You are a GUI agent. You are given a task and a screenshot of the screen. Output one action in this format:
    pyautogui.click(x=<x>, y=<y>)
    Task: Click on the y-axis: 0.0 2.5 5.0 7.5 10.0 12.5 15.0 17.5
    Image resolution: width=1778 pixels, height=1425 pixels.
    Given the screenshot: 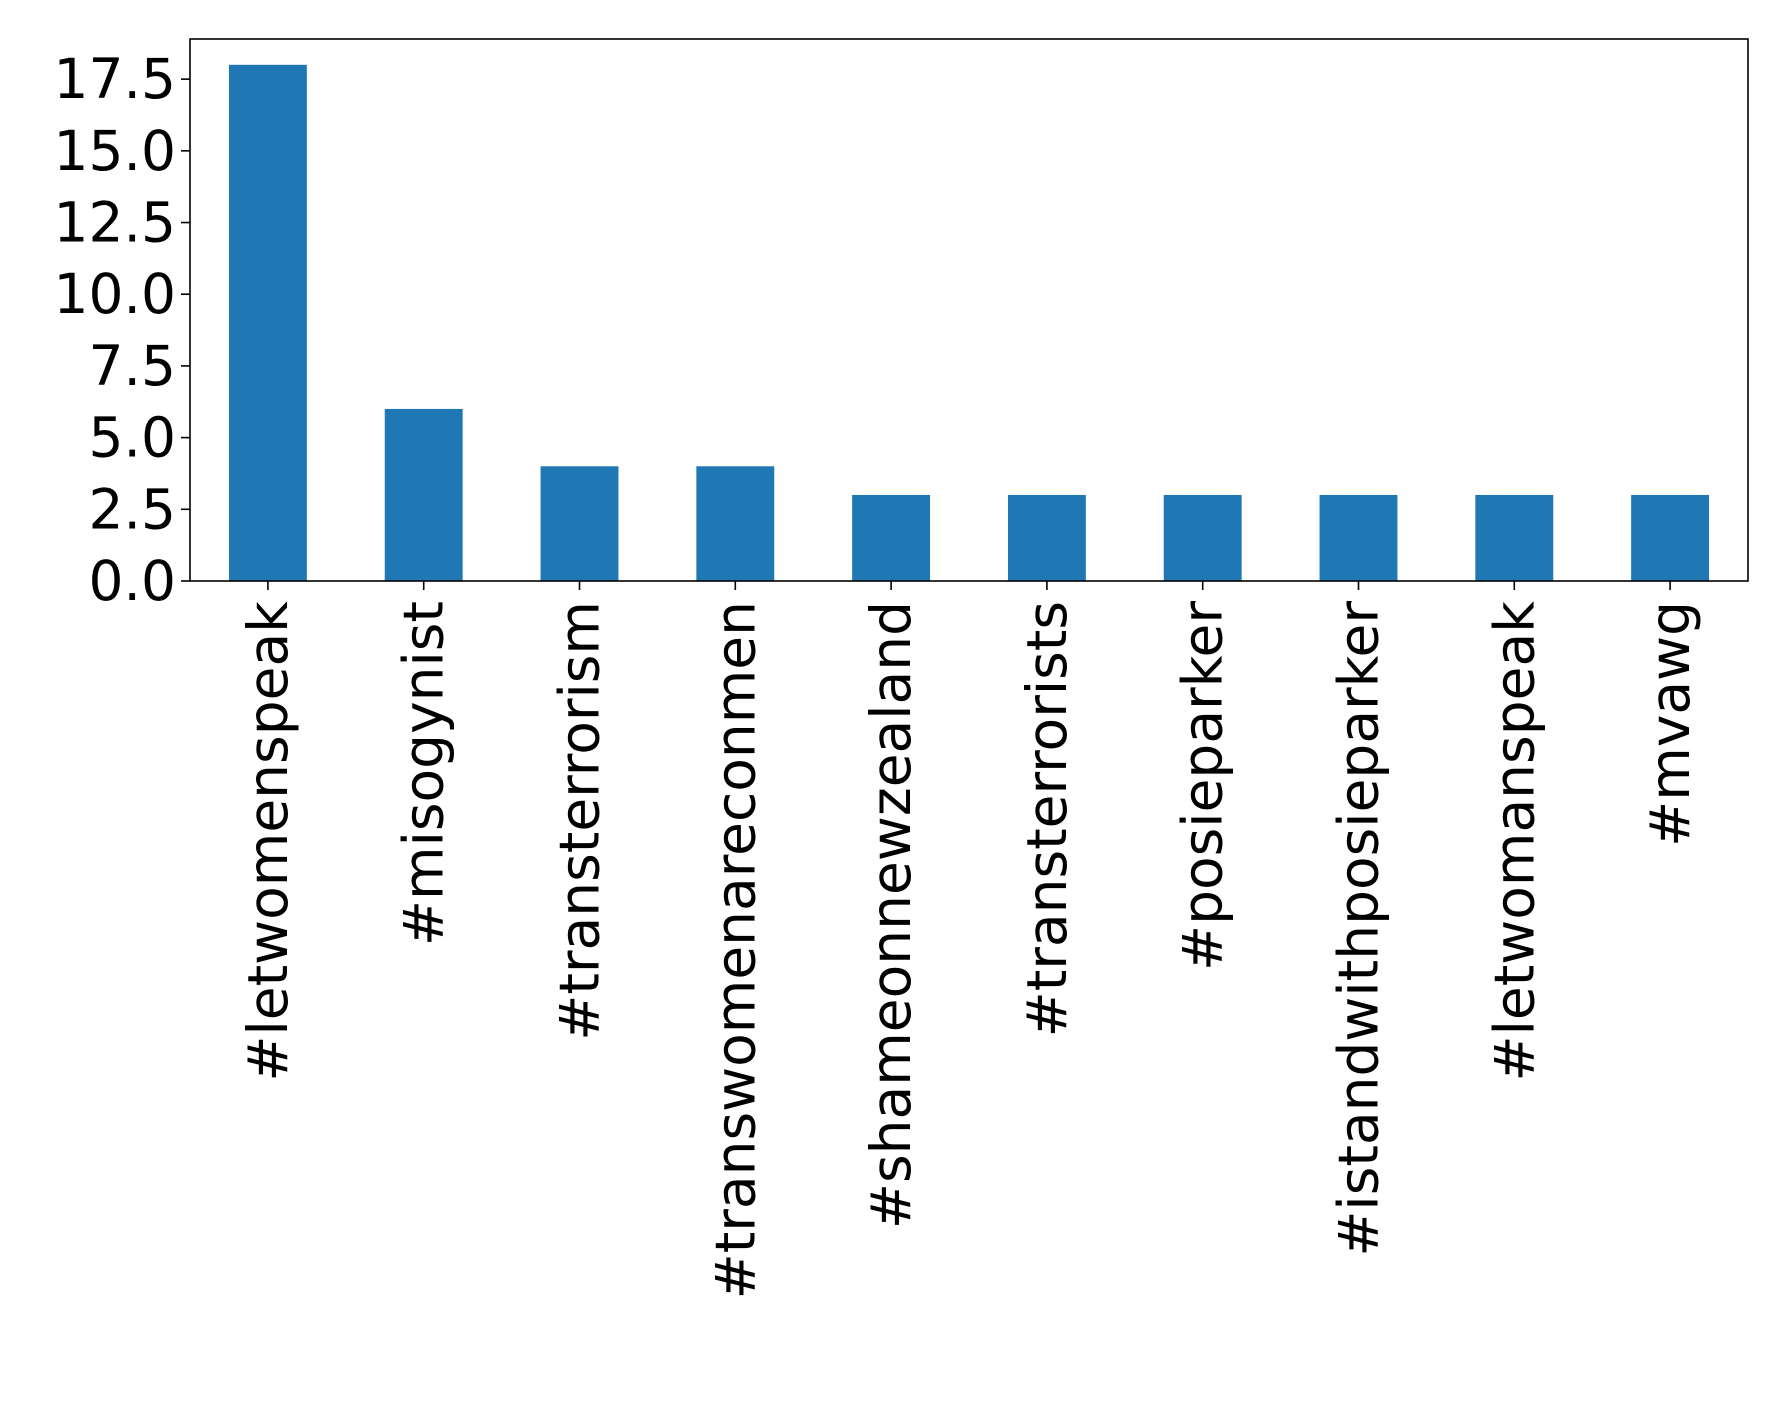 What is the action you would take?
    pyautogui.click(x=122, y=330)
    